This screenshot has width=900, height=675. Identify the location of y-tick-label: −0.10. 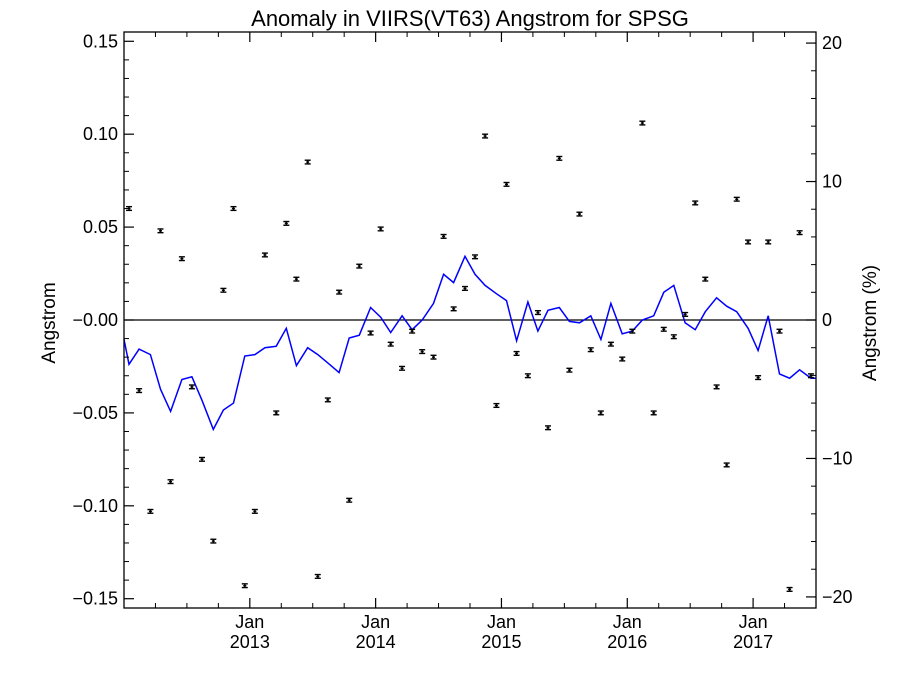
(95, 506).